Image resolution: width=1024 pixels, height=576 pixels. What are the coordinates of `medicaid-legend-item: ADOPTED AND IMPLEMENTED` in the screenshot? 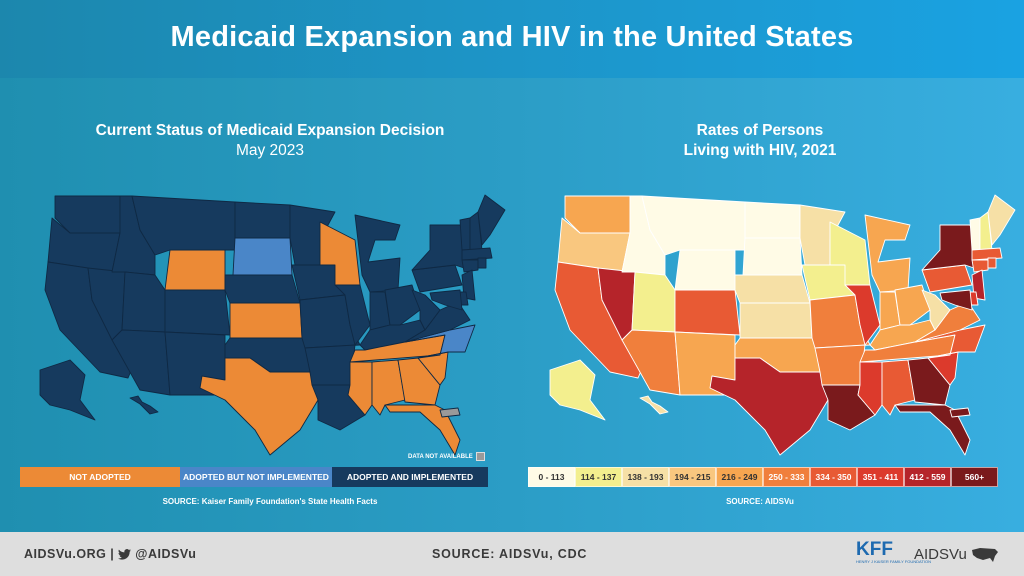 It's located at (410, 477).